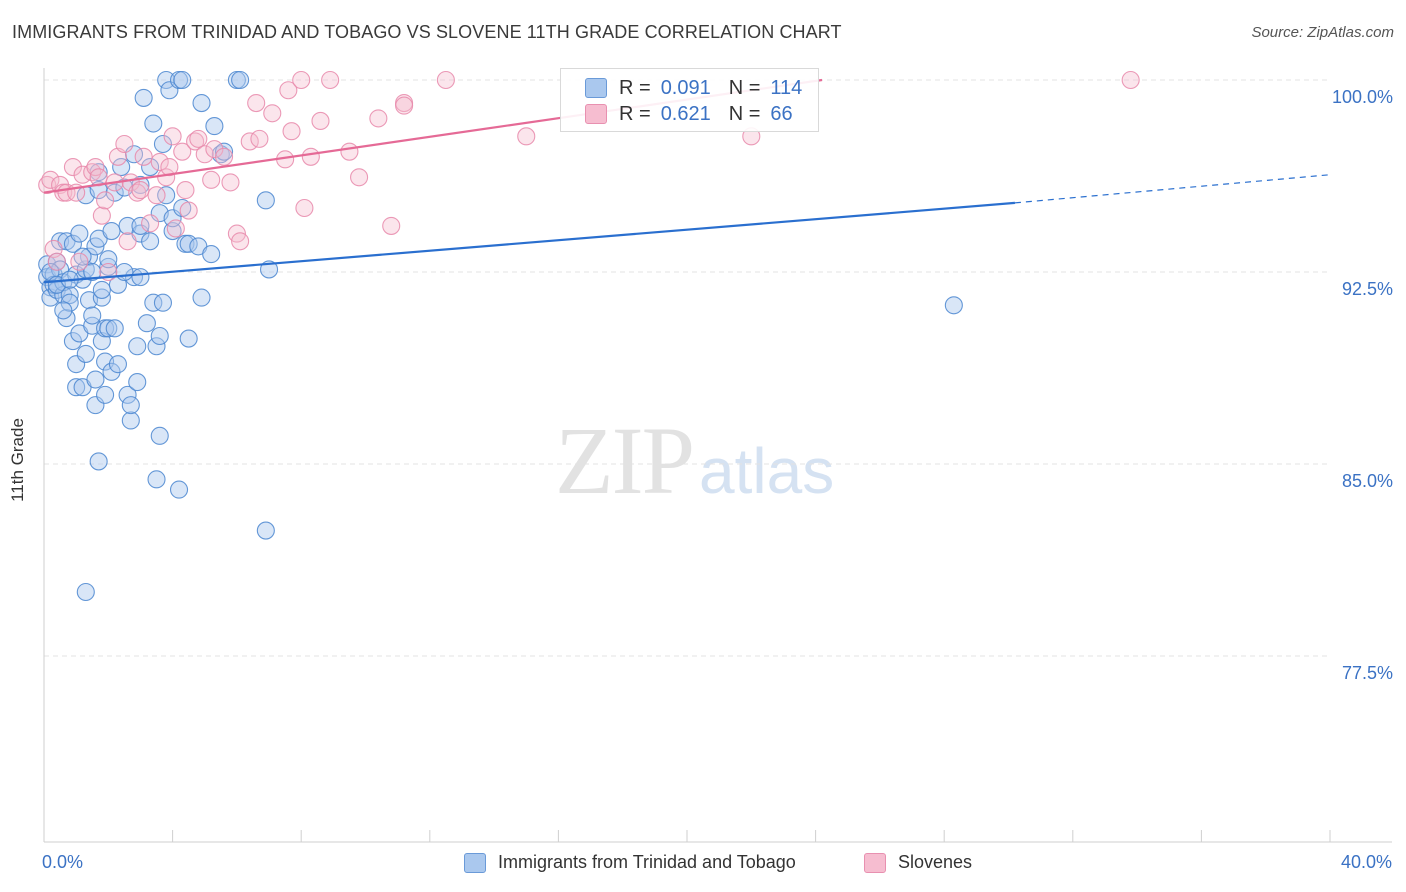  I want to click on y-tick-label: 77.5%, so click(1367, 673).